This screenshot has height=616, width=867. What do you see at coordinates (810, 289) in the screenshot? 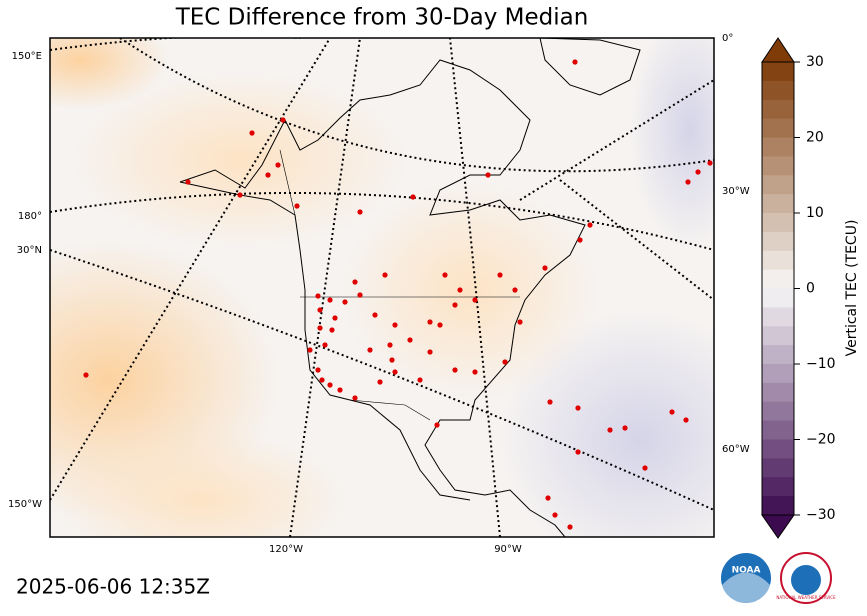
I see `colorbar-tick-label: 0` at bounding box center [810, 289].